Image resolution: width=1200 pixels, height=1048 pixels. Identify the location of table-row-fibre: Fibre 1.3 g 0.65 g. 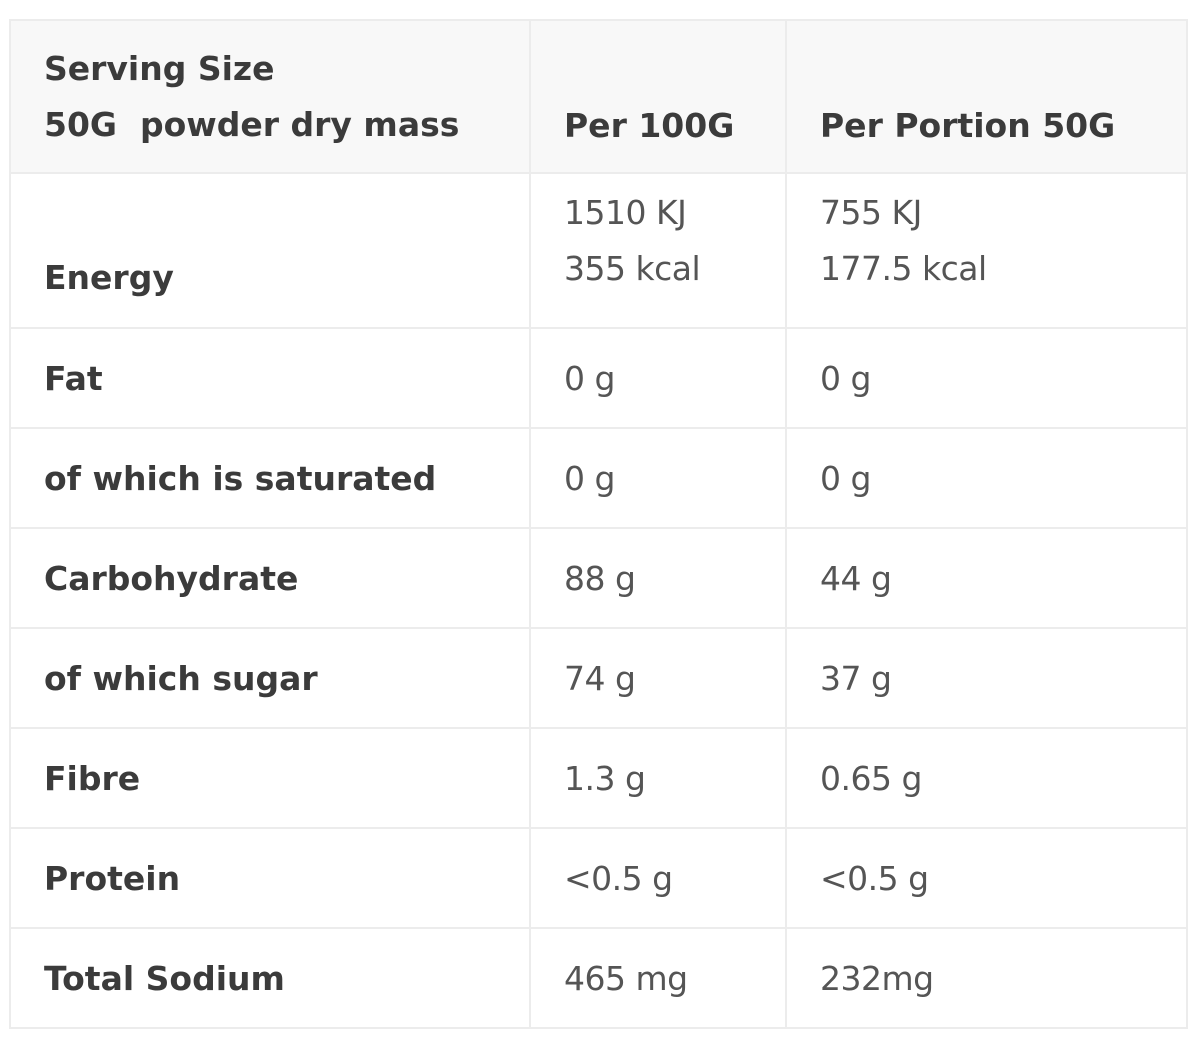
(598, 778).